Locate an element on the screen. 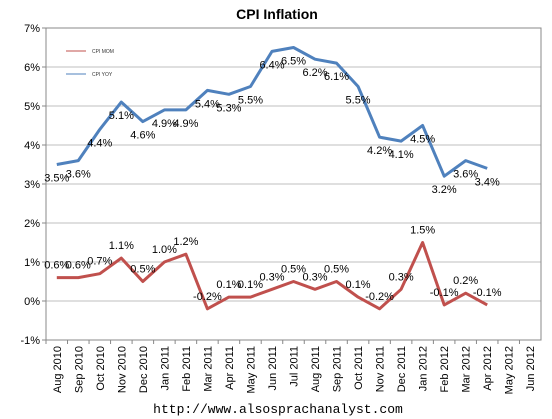 The height and width of the screenshot is (419, 552). x-tick-label: Apr 2012 is located at coordinates (488, 368).